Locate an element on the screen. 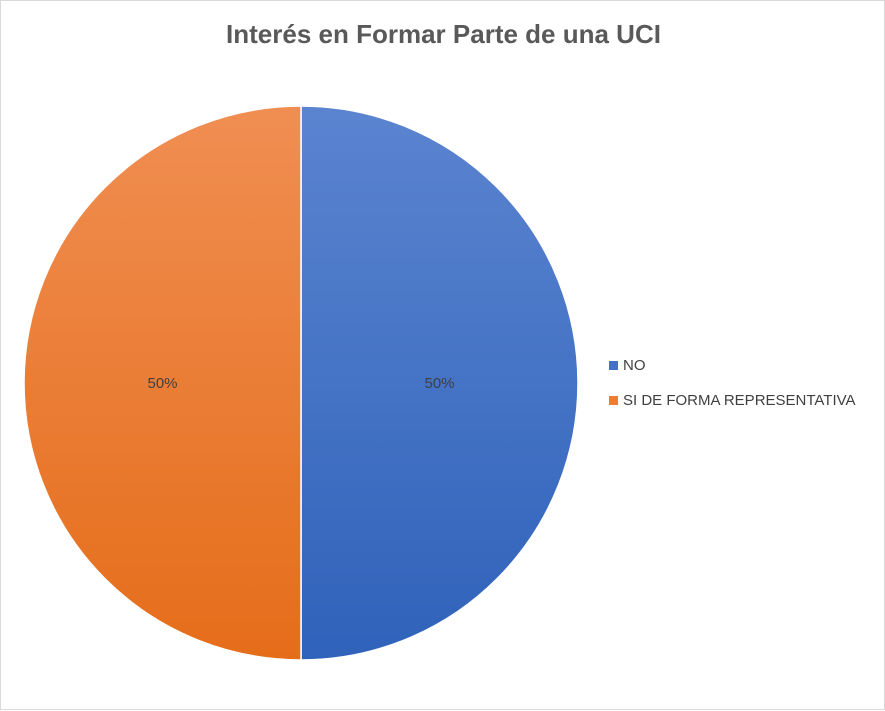 The height and width of the screenshot is (711, 885). legend: NO SI DE FORMA REPRESENTATIVA is located at coordinates (732, 389).